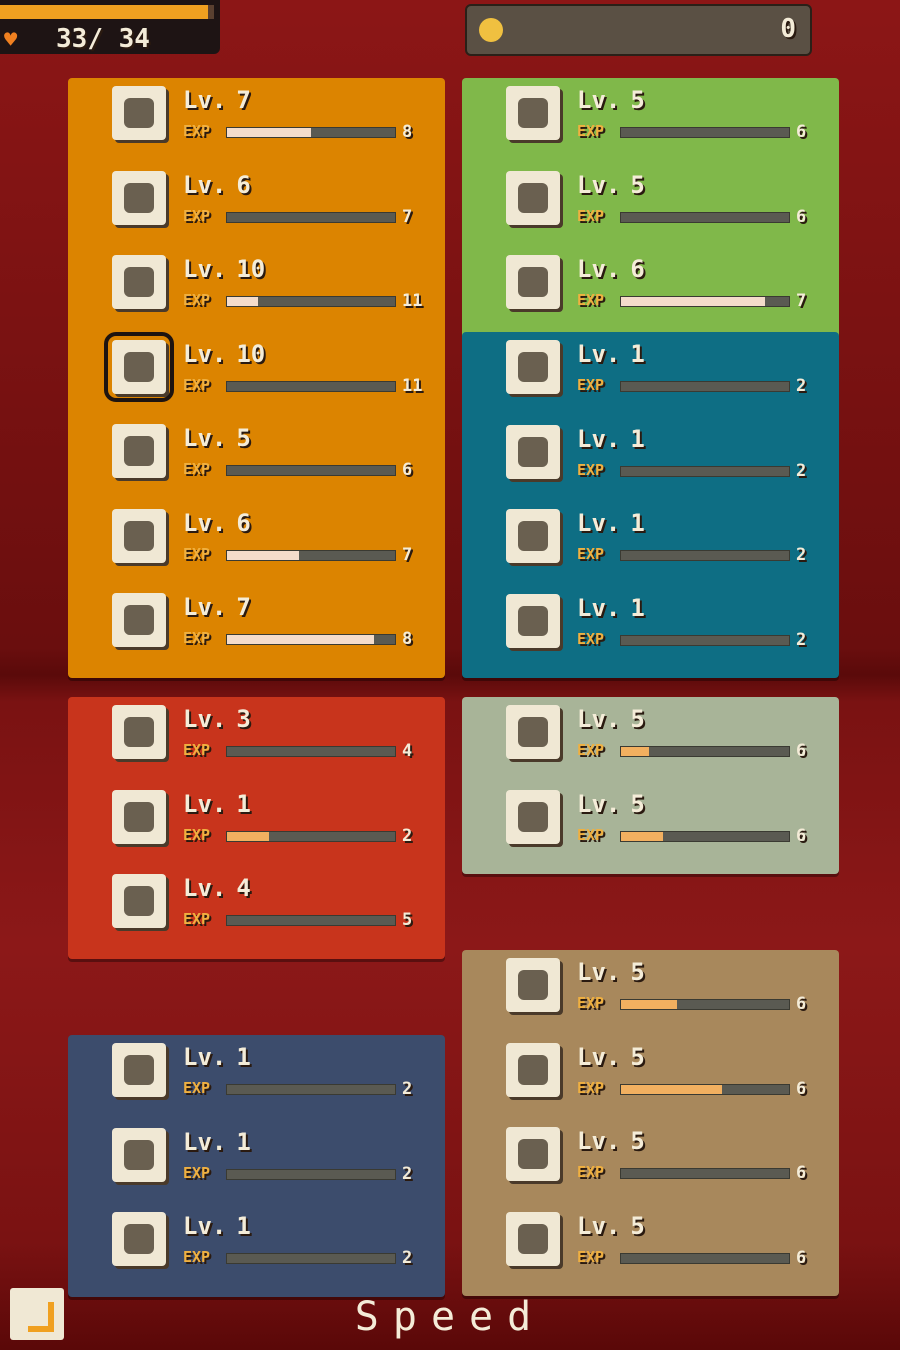 The image size is (900, 1350). I want to click on exp-max: 11, so click(412, 385).